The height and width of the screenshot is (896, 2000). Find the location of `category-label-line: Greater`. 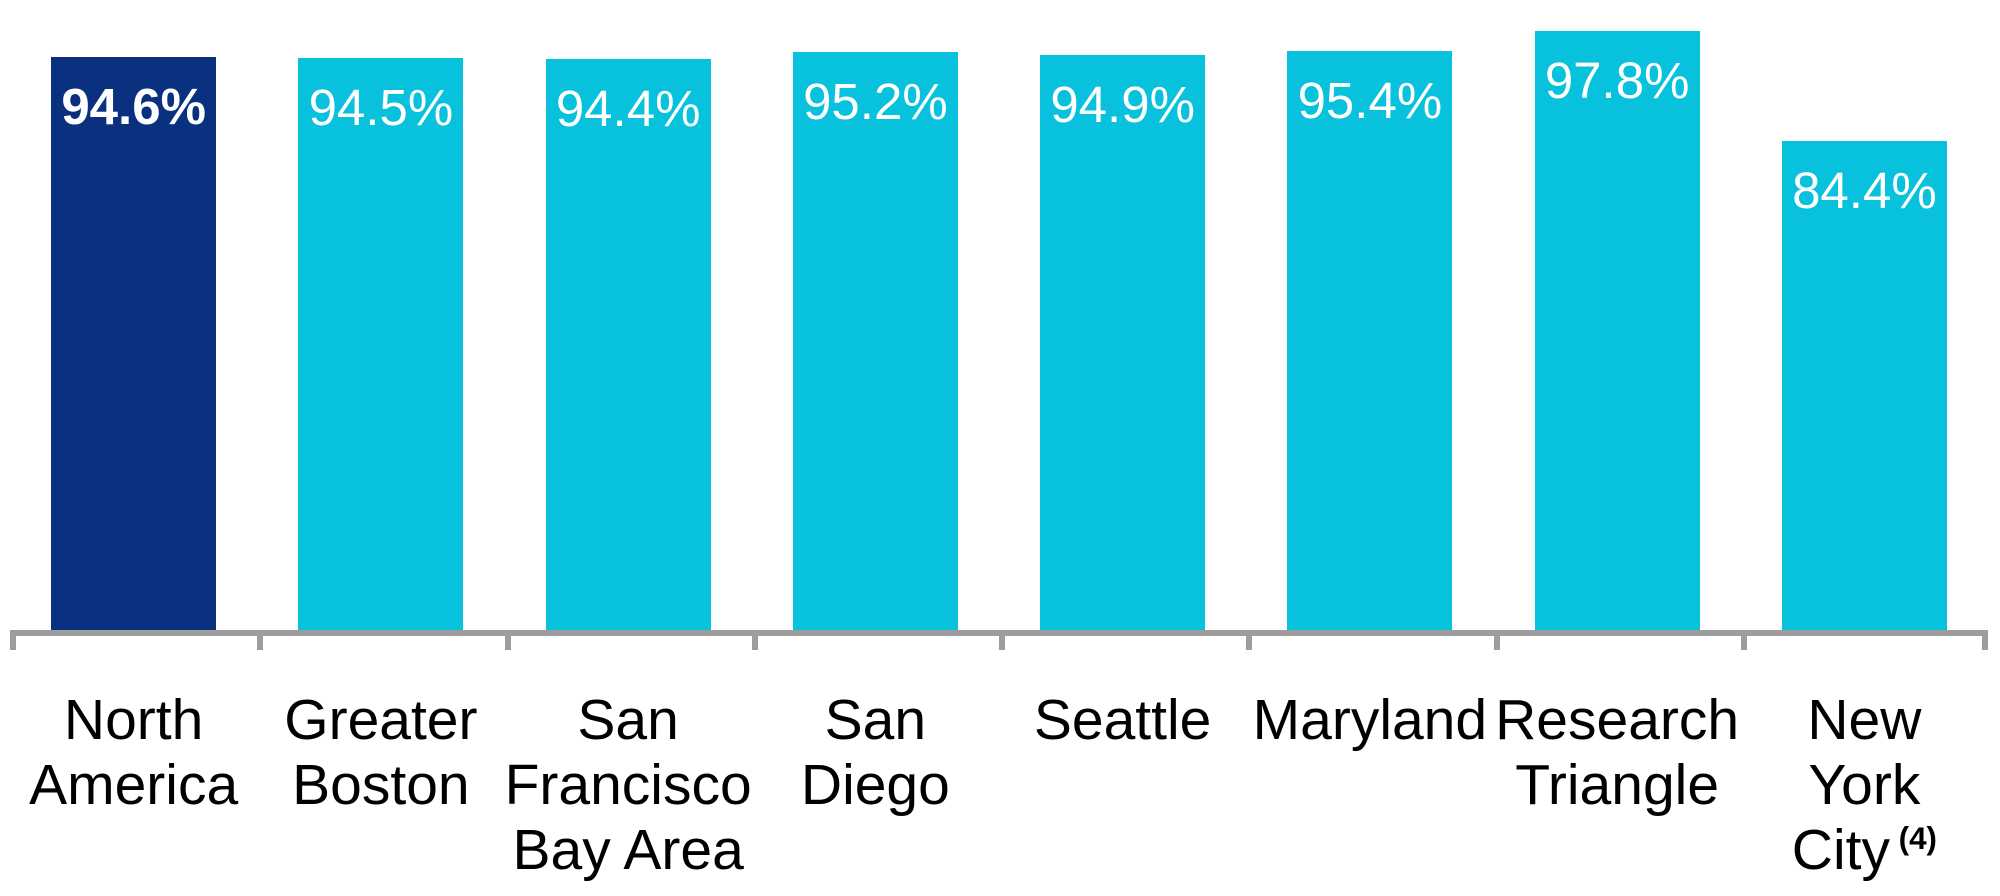

category-label-line: Greater is located at coordinates (381, 720).